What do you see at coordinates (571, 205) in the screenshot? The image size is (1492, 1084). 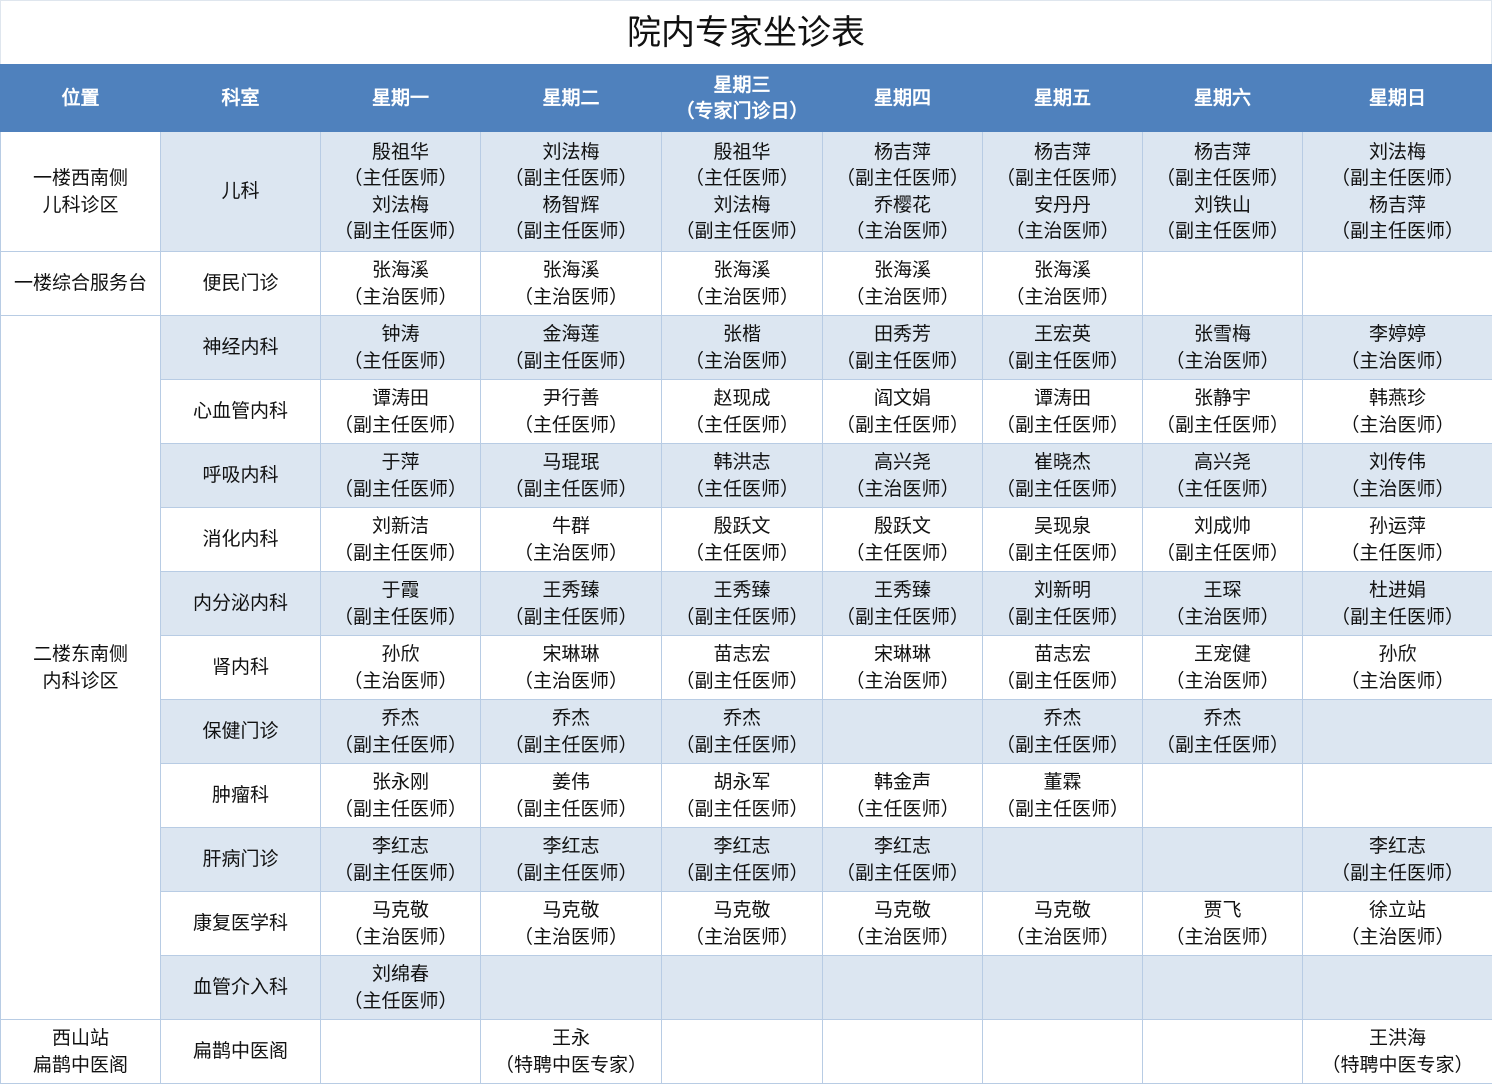 I see `cell-line: 杨智辉` at bounding box center [571, 205].